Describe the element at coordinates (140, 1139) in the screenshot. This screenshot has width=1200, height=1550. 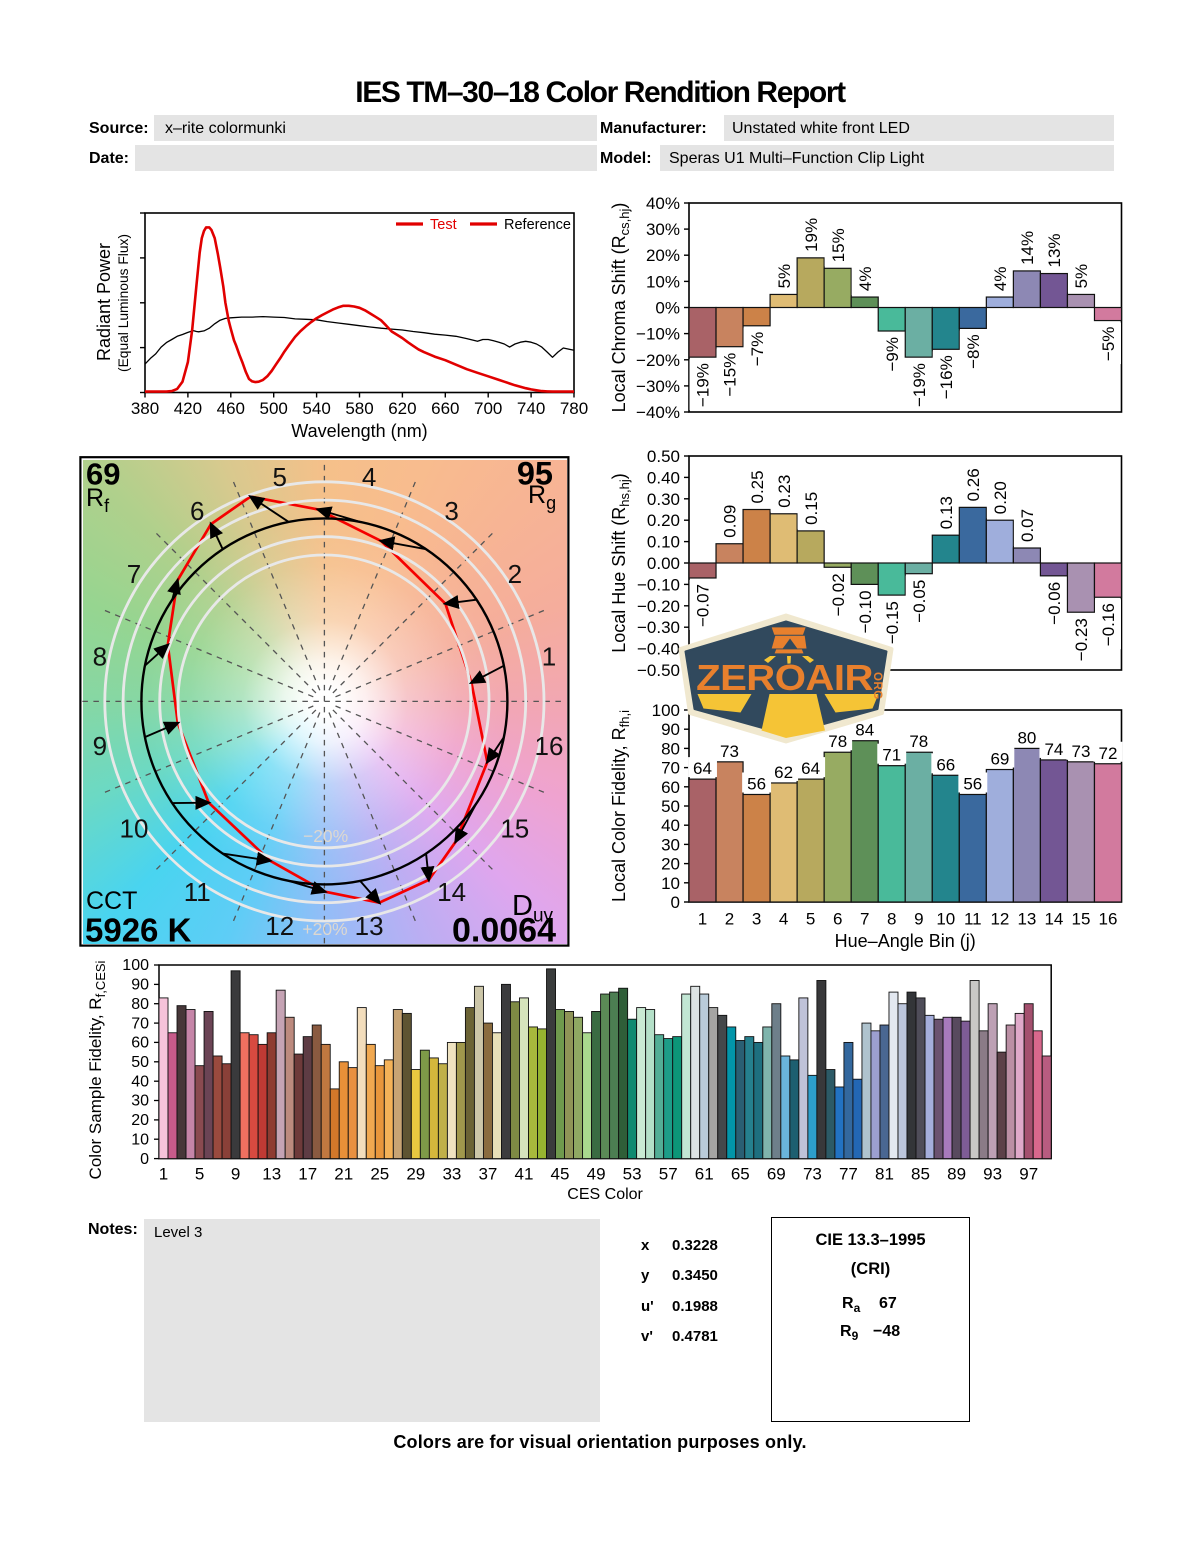
I see `svg-text: 10` at that location.